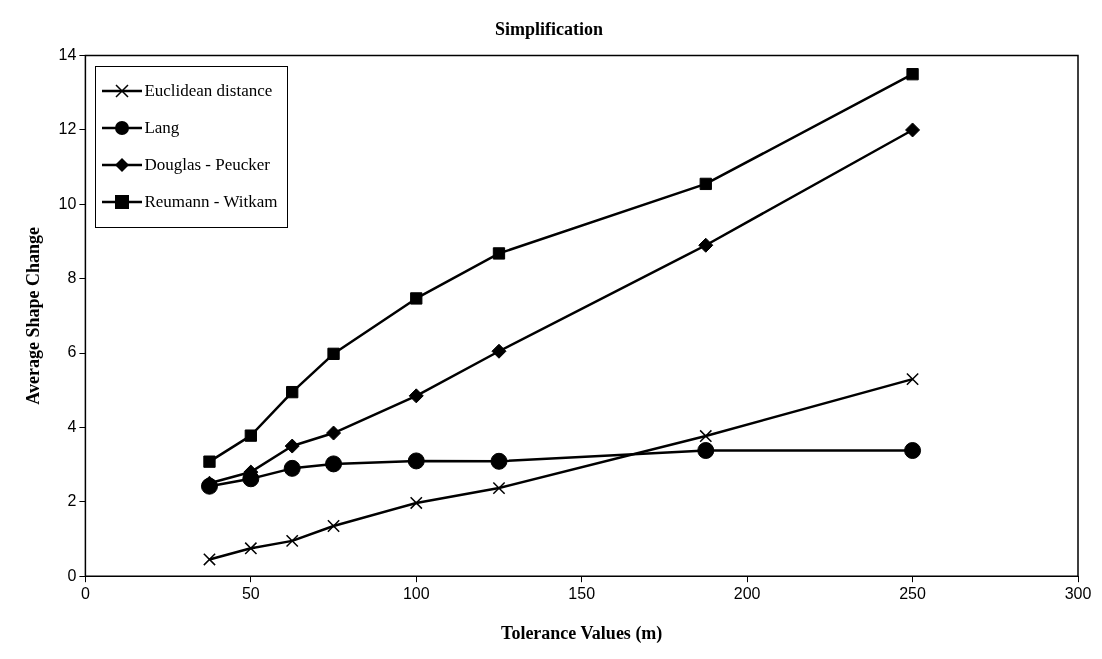 This screenshot has height=659, width=1102. Describe the element at coordinates (72, 352) in the screenshot. I see `y-tick-label: 6` at that location.